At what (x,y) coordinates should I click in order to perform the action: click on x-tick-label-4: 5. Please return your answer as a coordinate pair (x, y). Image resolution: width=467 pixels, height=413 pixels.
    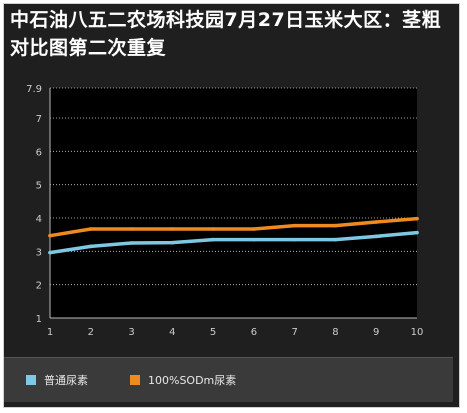
    Looking at the image, I should click on (213, 332).